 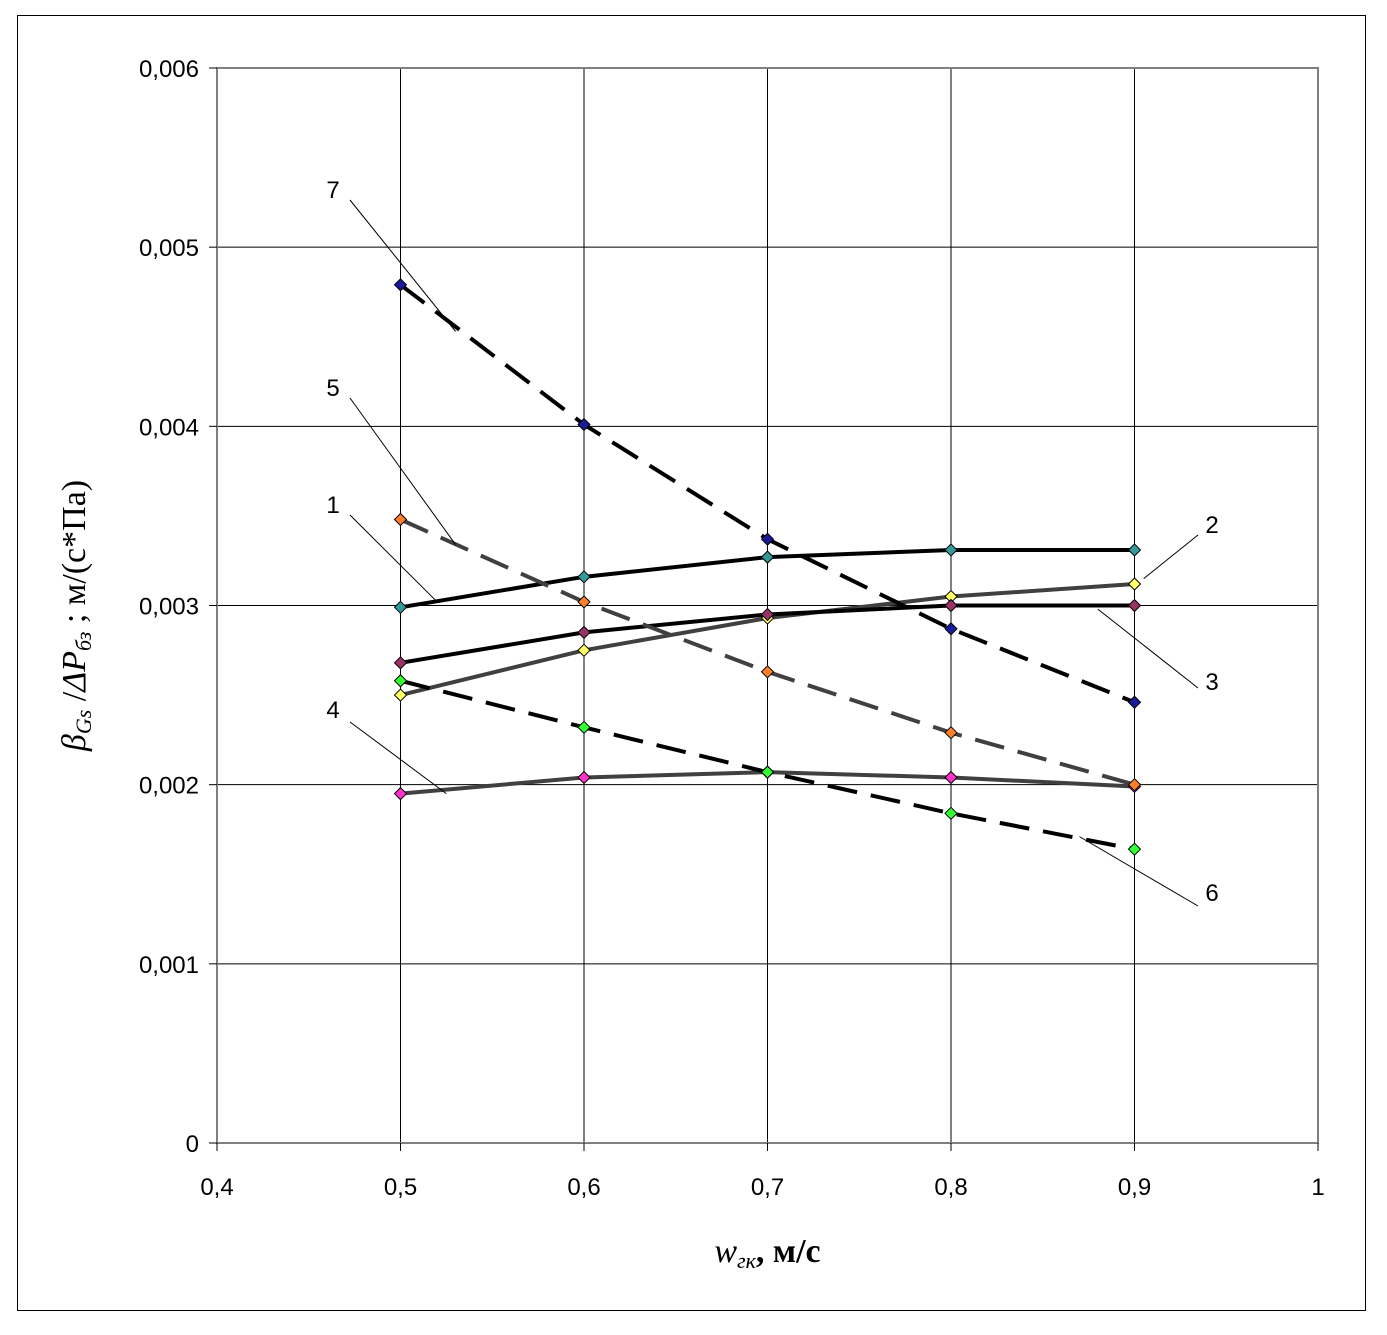 I want to click on x-tick-label: 0,6, so click(x=583, y=1187).